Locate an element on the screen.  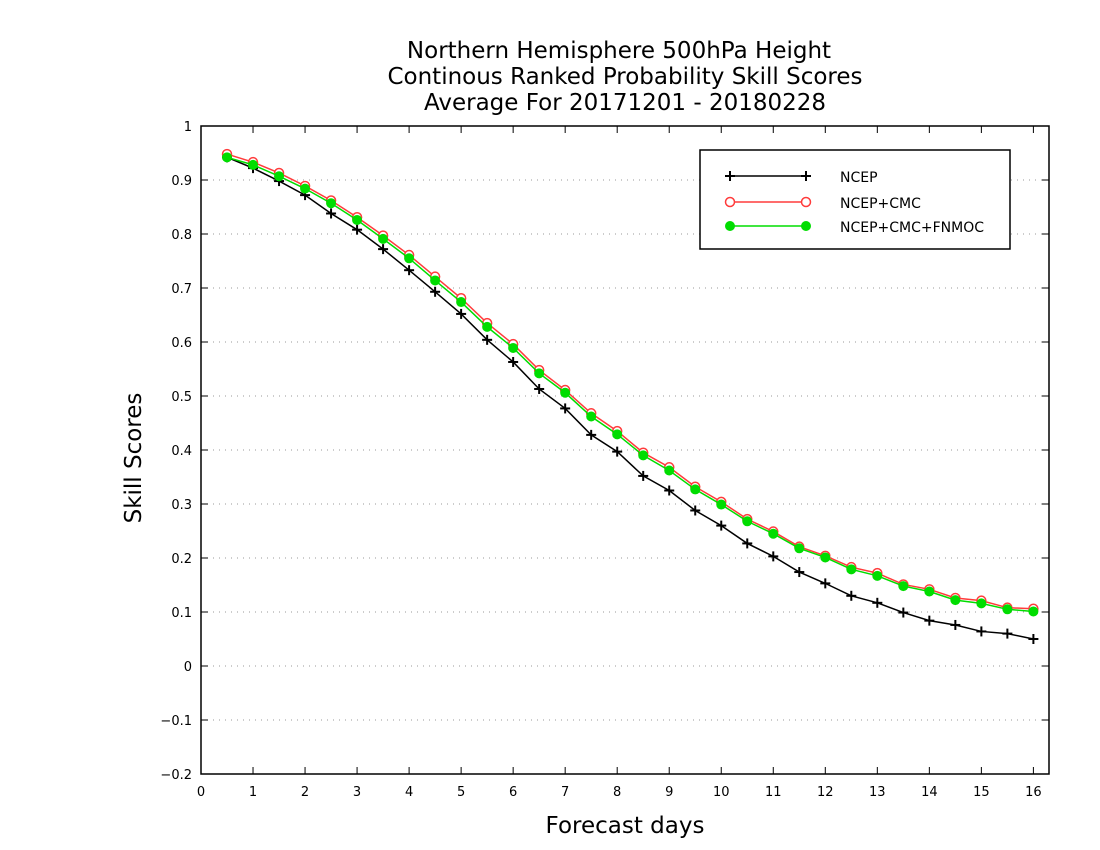
x-tick-label: 3 is located at coordinates (357, 792).